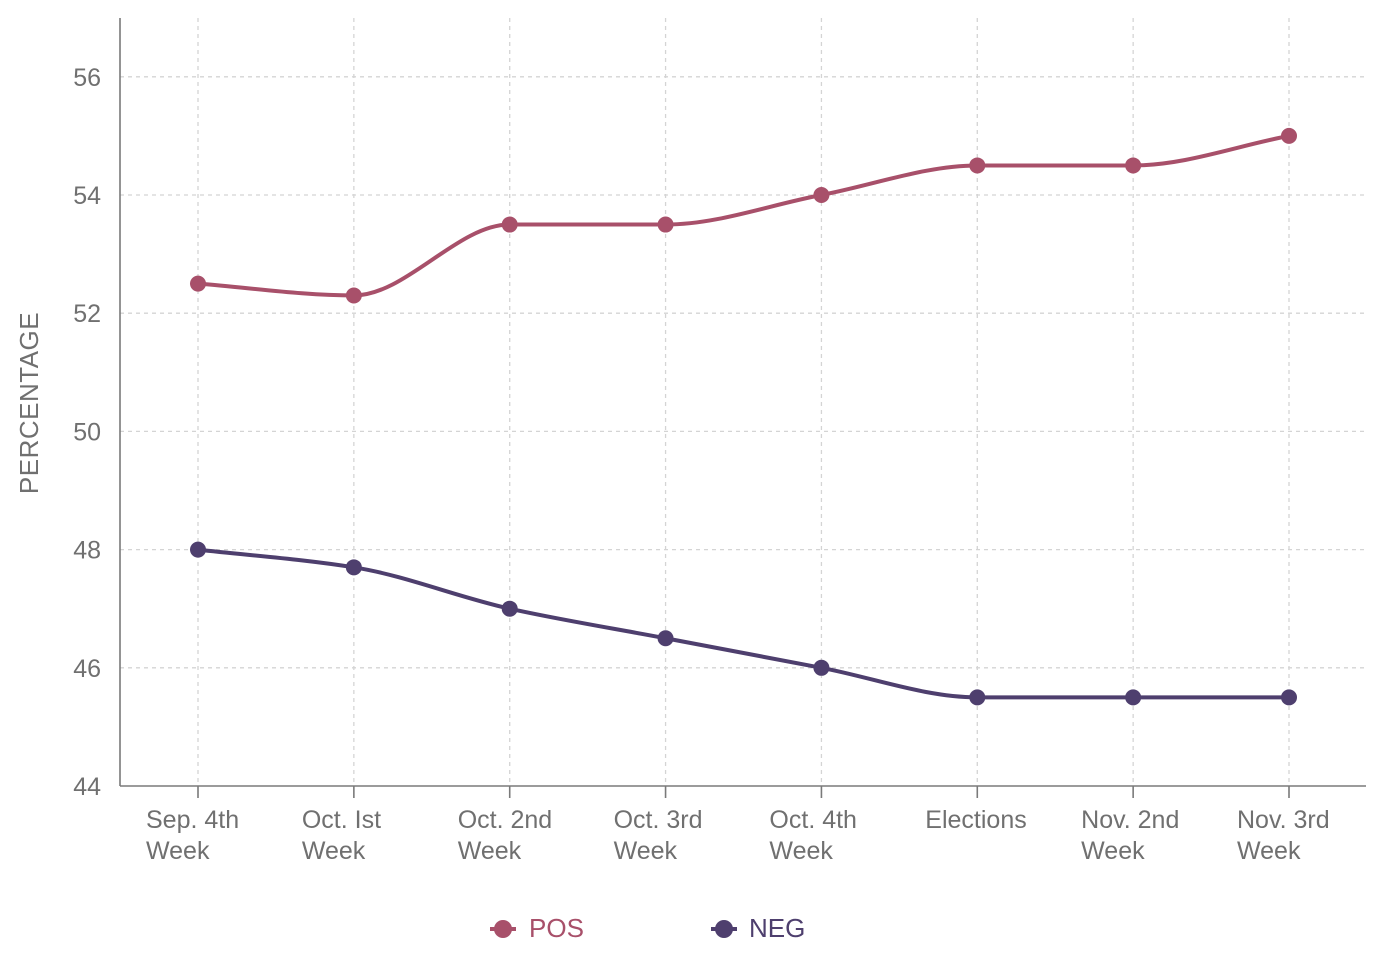  Describe the element at coordinates (1130, 835) in the screenshot. I see `x-tick-label: Nov. 2nd Week` at that location.